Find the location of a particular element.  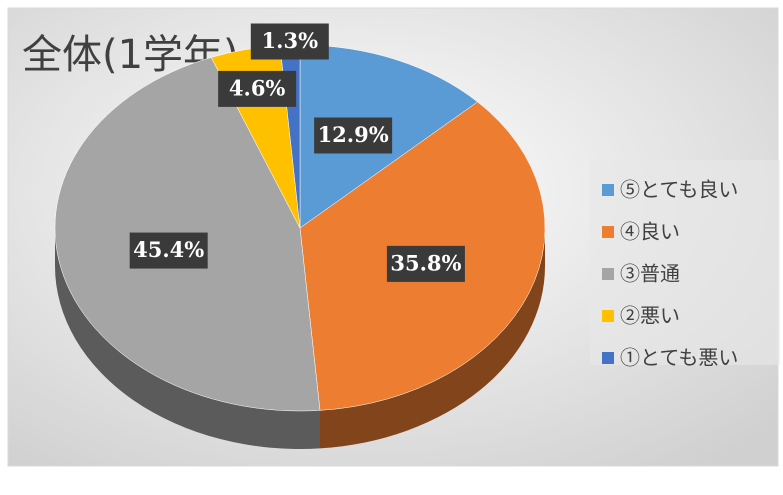

slice-side is located at coordinates (432, 338).